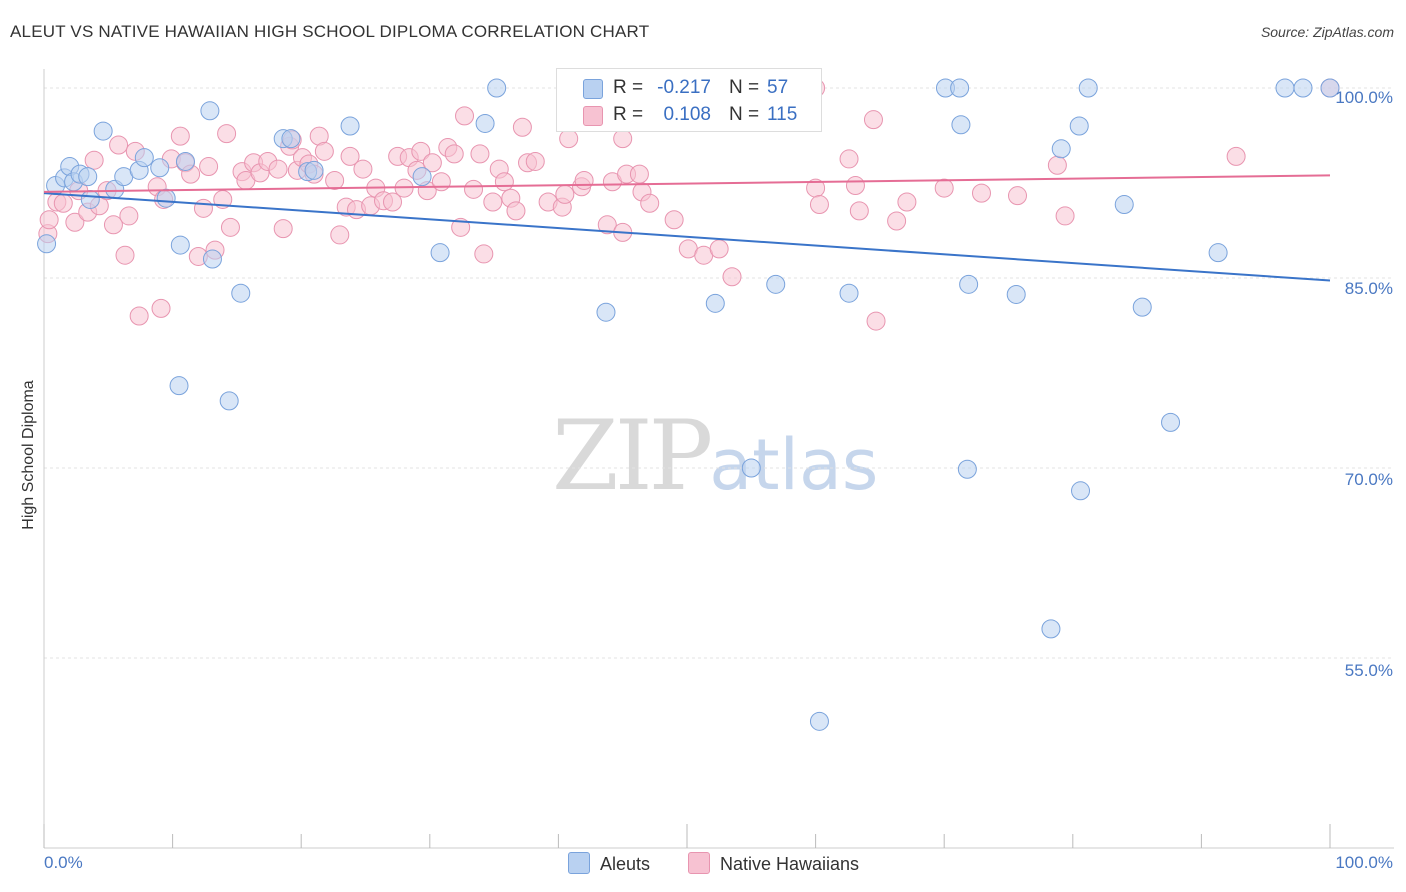  Describe the element at coordinates (778, 87) in the screenshot. I see `n-value: 57` at that location.